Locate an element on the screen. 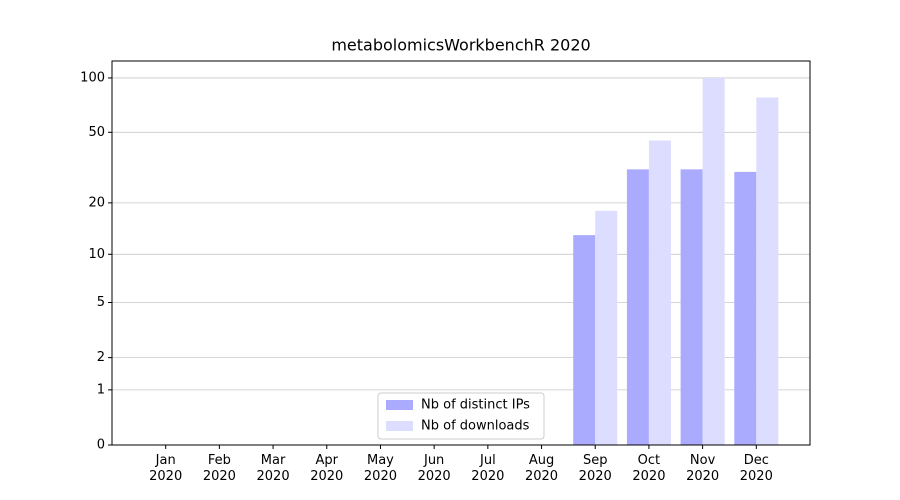 This screenshot has width=900, height=500. x-tick-label: Jul 2020 is located at coordinates (488, 468).